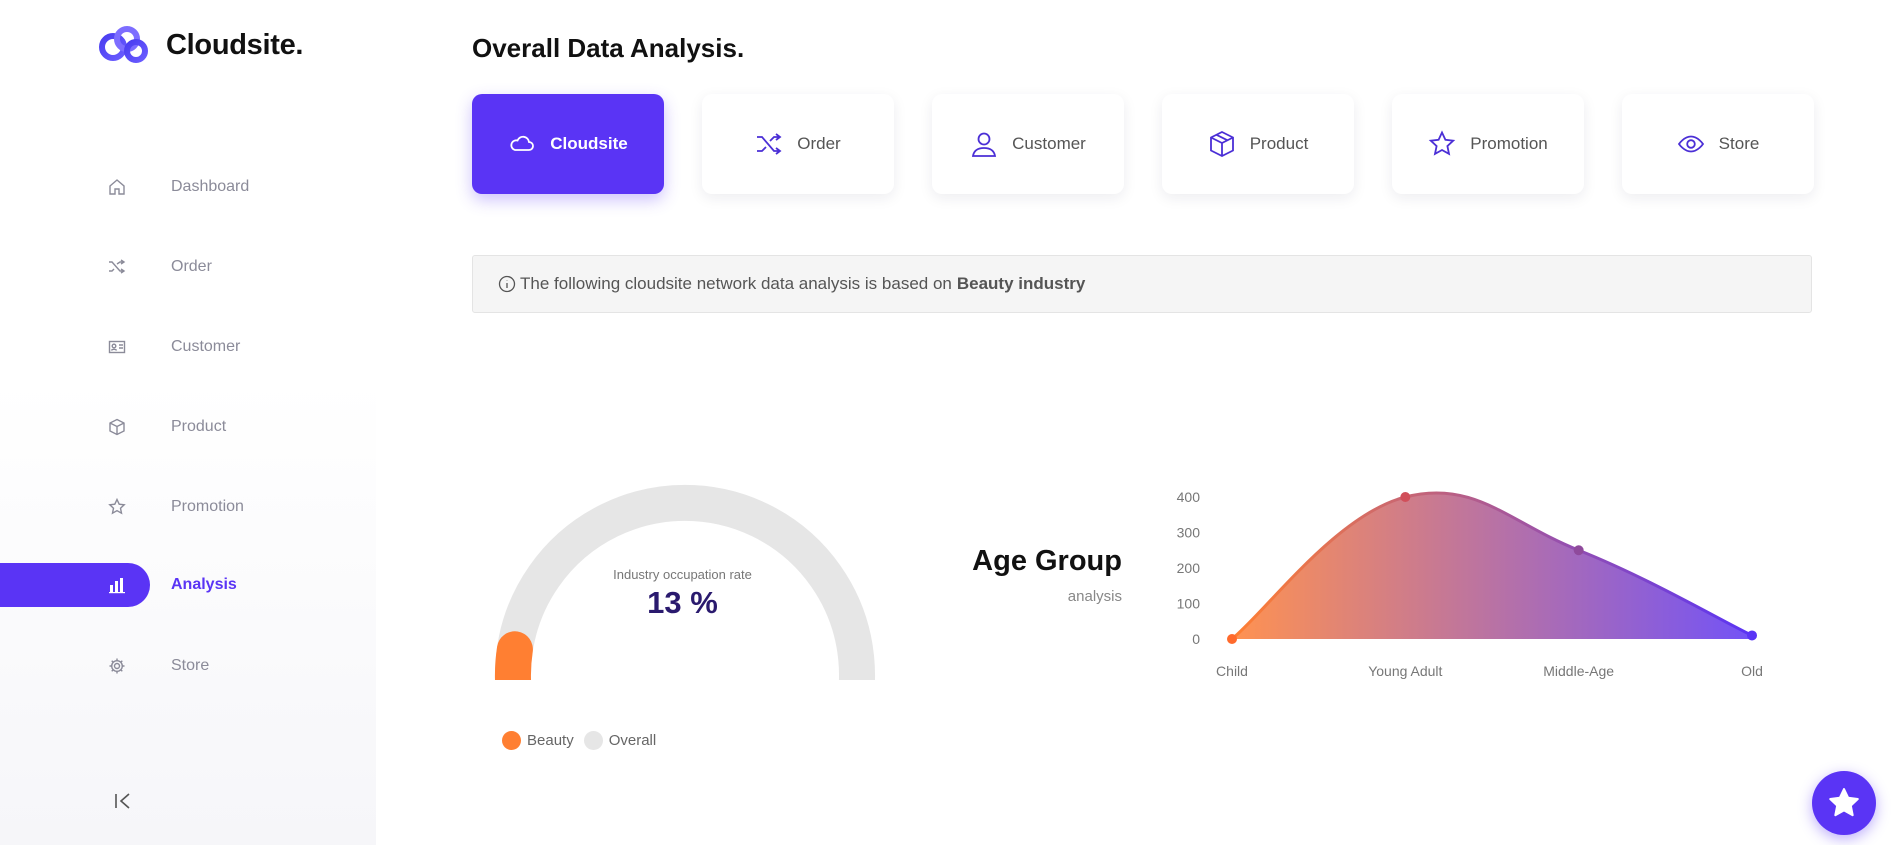 Image resolution: width=1899 pixels, height=845 pixels. I want to click on sidebar-item-label: Analysis, so click(204, 584).